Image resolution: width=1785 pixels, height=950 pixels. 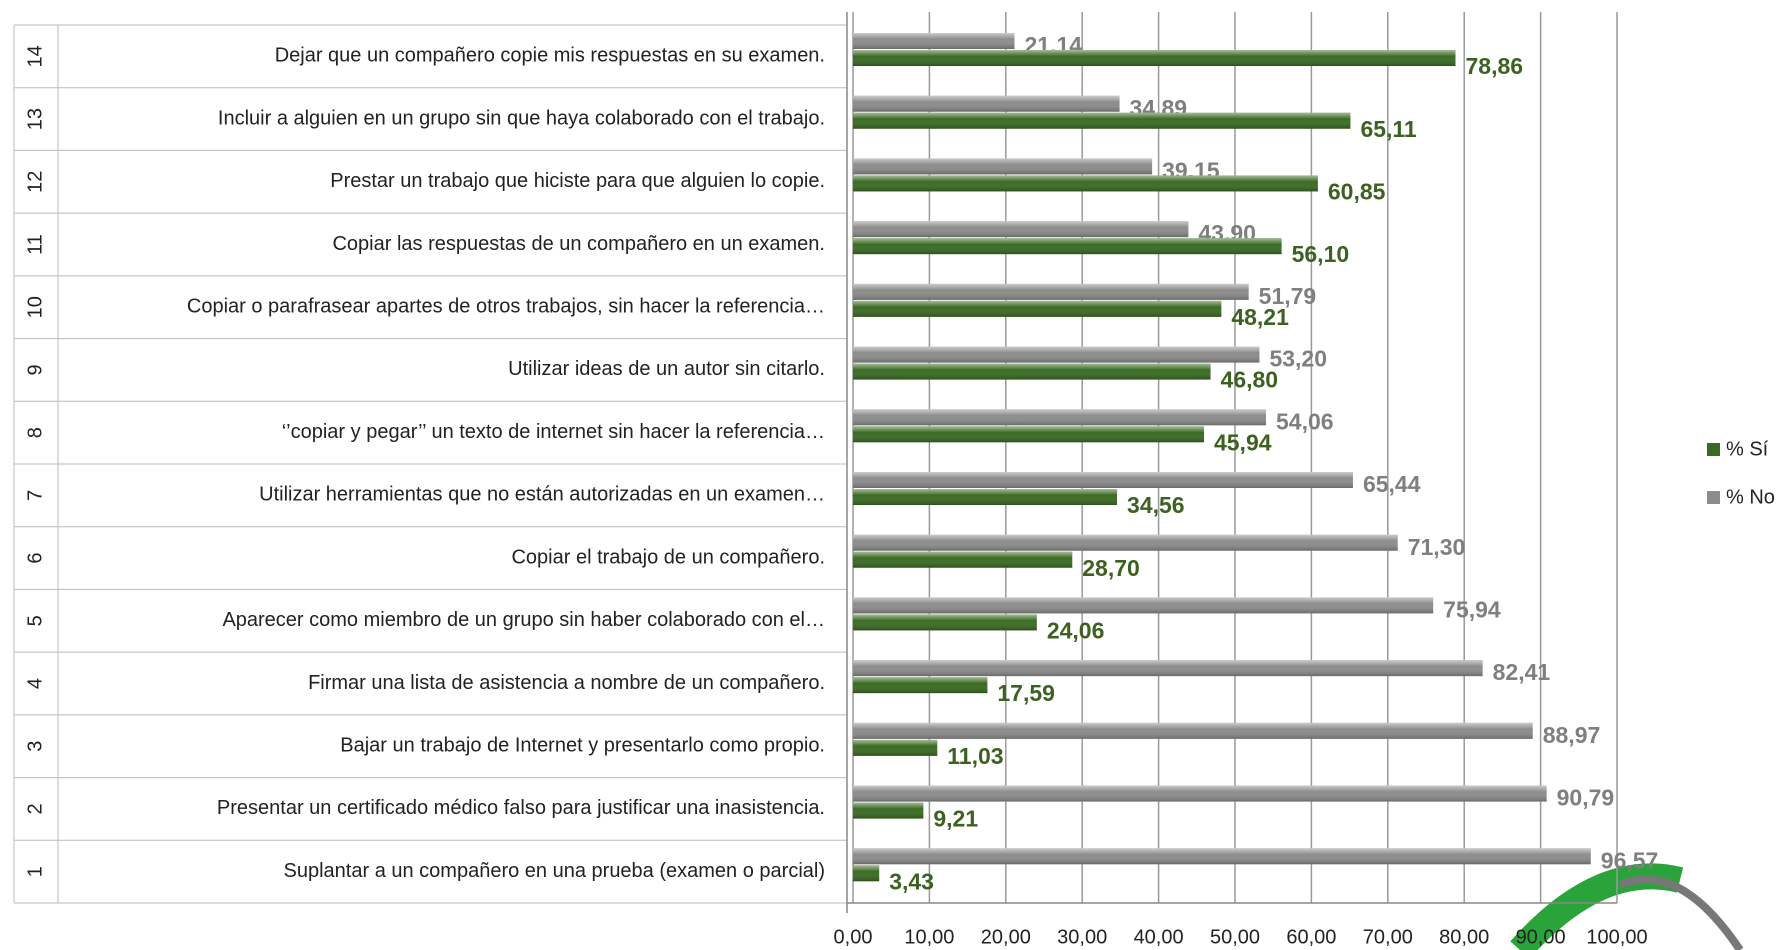 What do you see at coordinates (1321, 254) in the screenshot?
I see `value-label: 56,10` at bounding box center [1321, 254].